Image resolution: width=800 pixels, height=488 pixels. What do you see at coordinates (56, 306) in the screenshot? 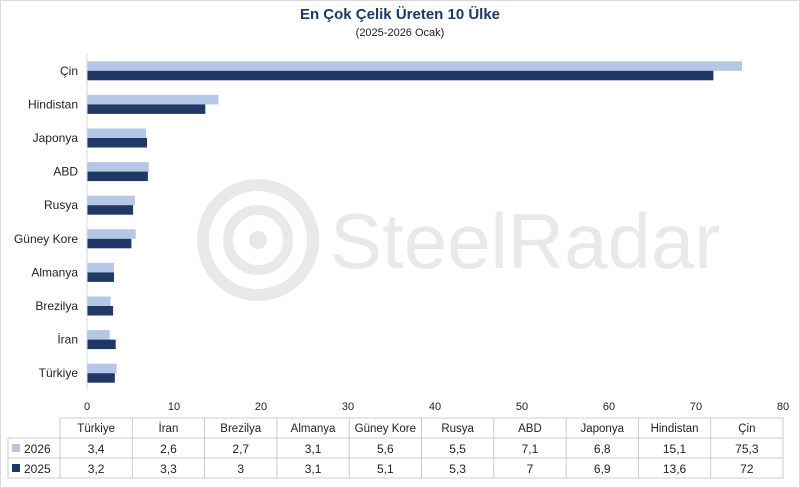
I see `category-label: Brezilya` at bounding box center [56, 306].